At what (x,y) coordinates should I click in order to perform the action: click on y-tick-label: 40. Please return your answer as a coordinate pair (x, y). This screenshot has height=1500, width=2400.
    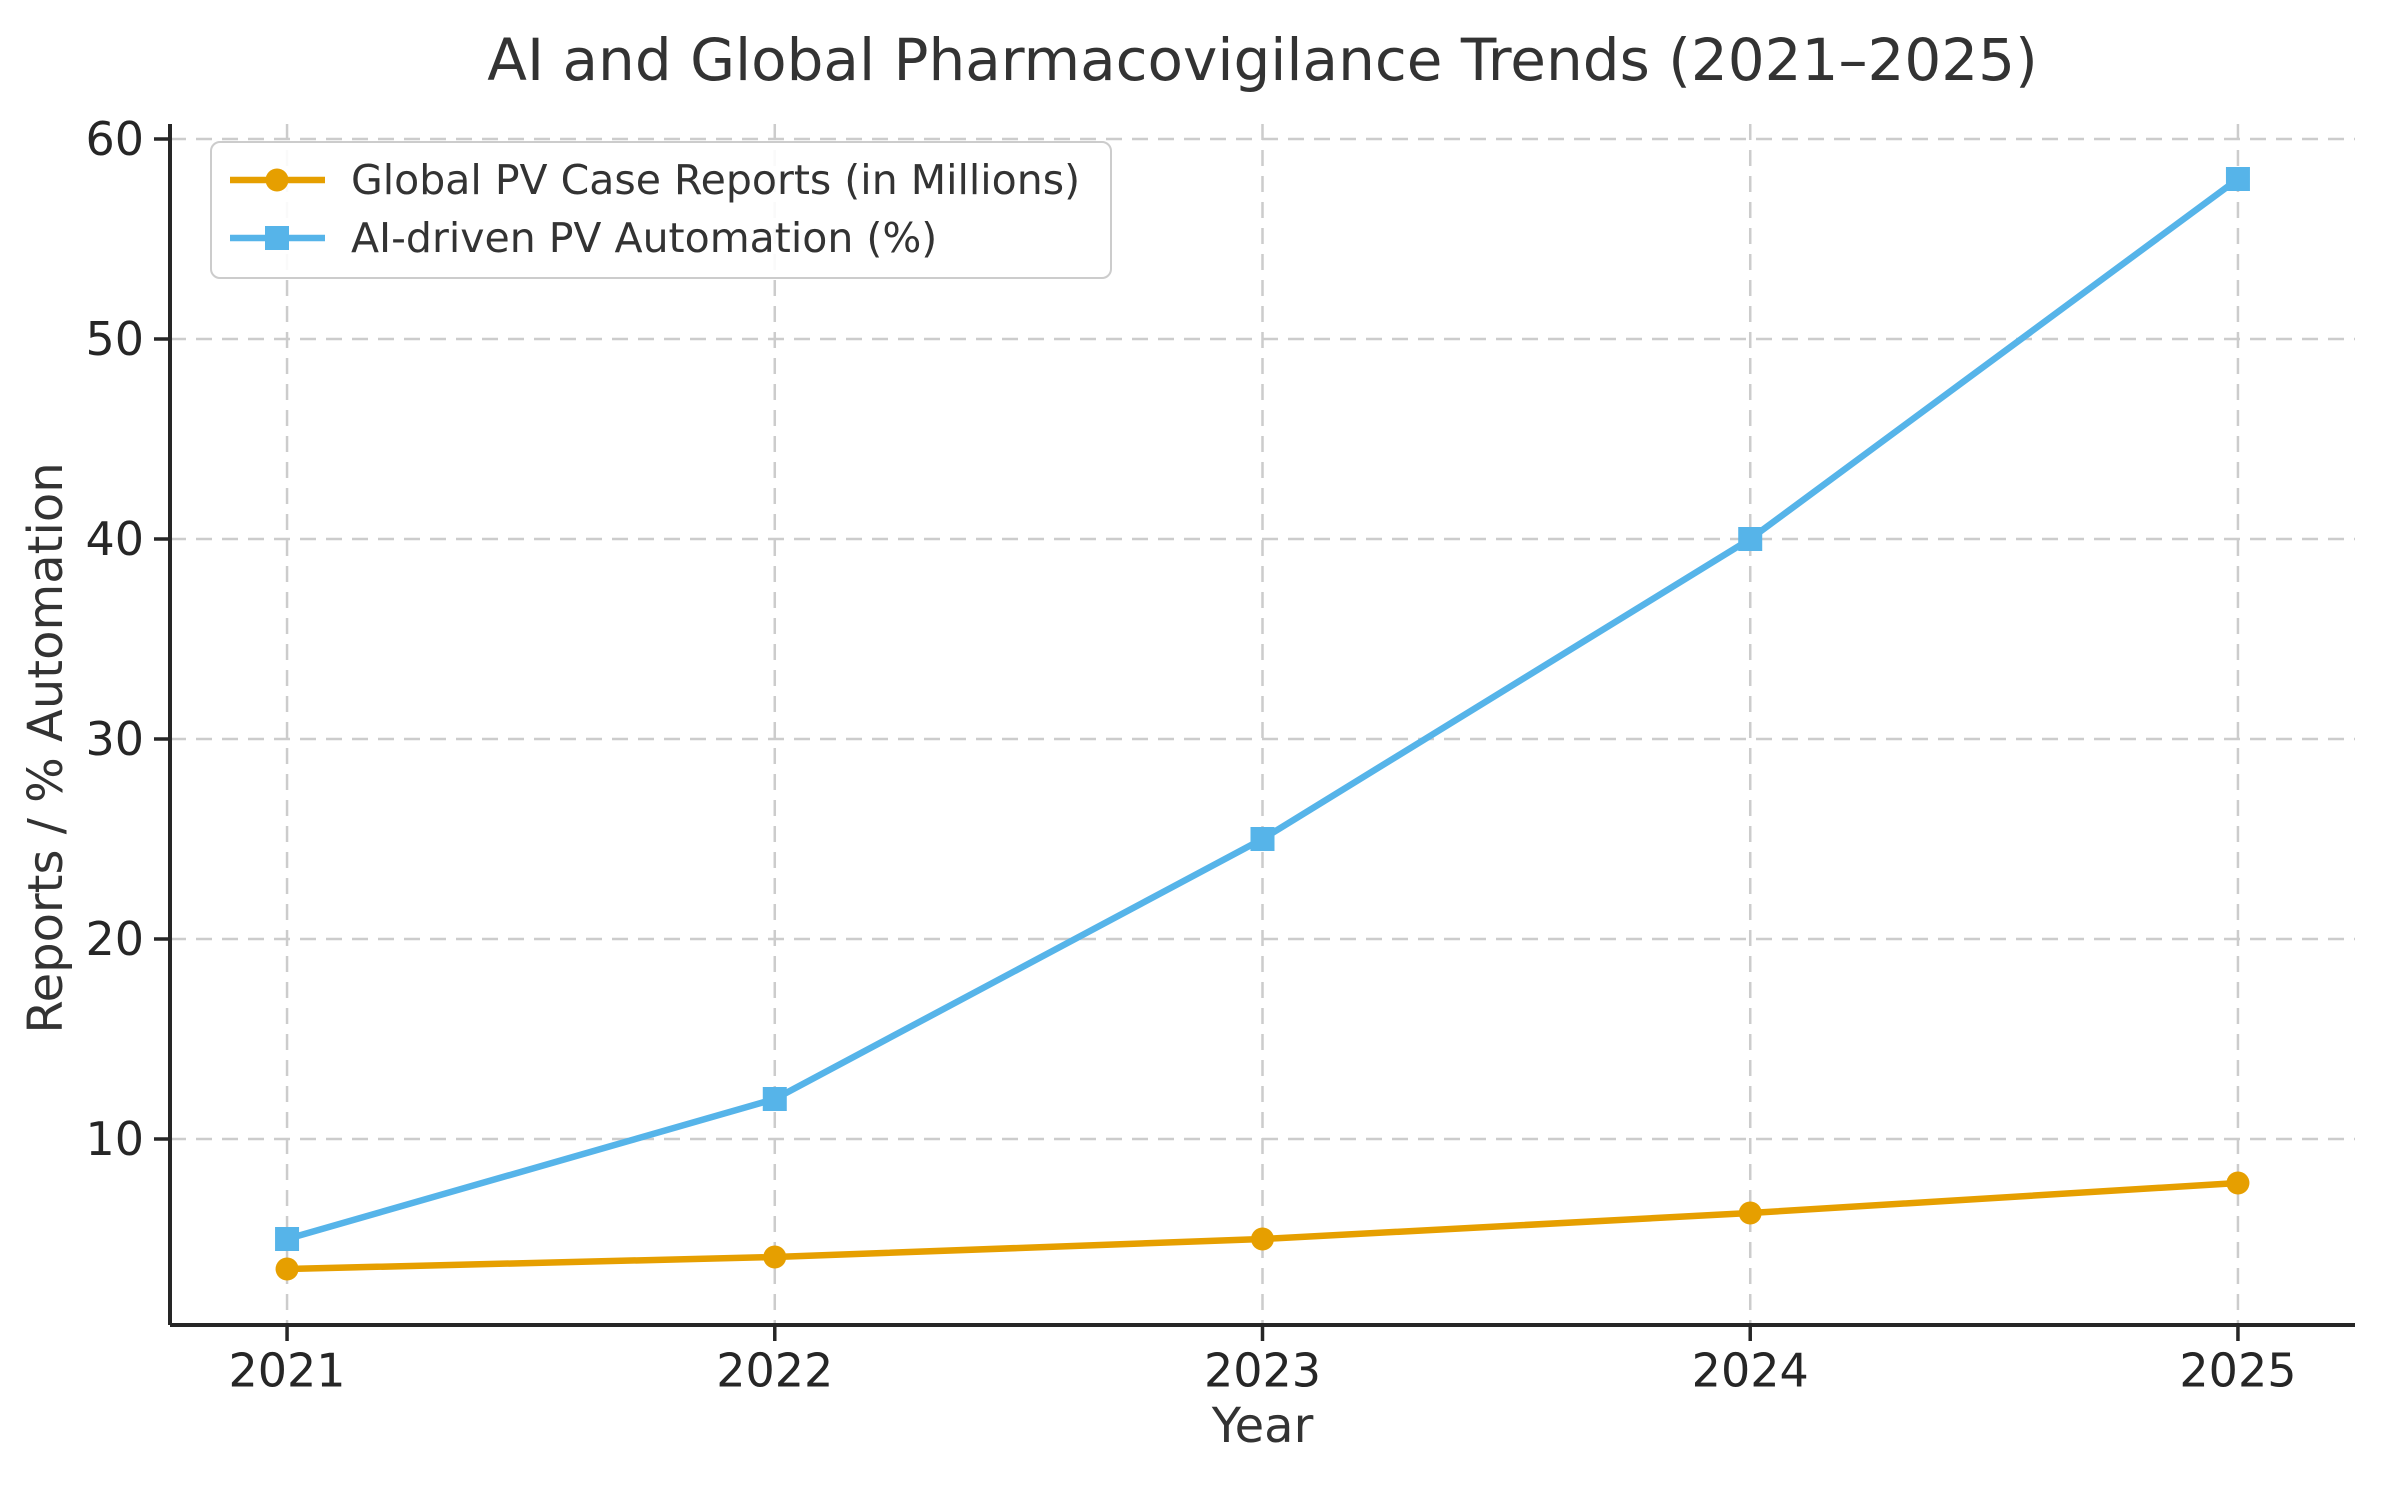
    Looking at the image, I should click on (114, 539).